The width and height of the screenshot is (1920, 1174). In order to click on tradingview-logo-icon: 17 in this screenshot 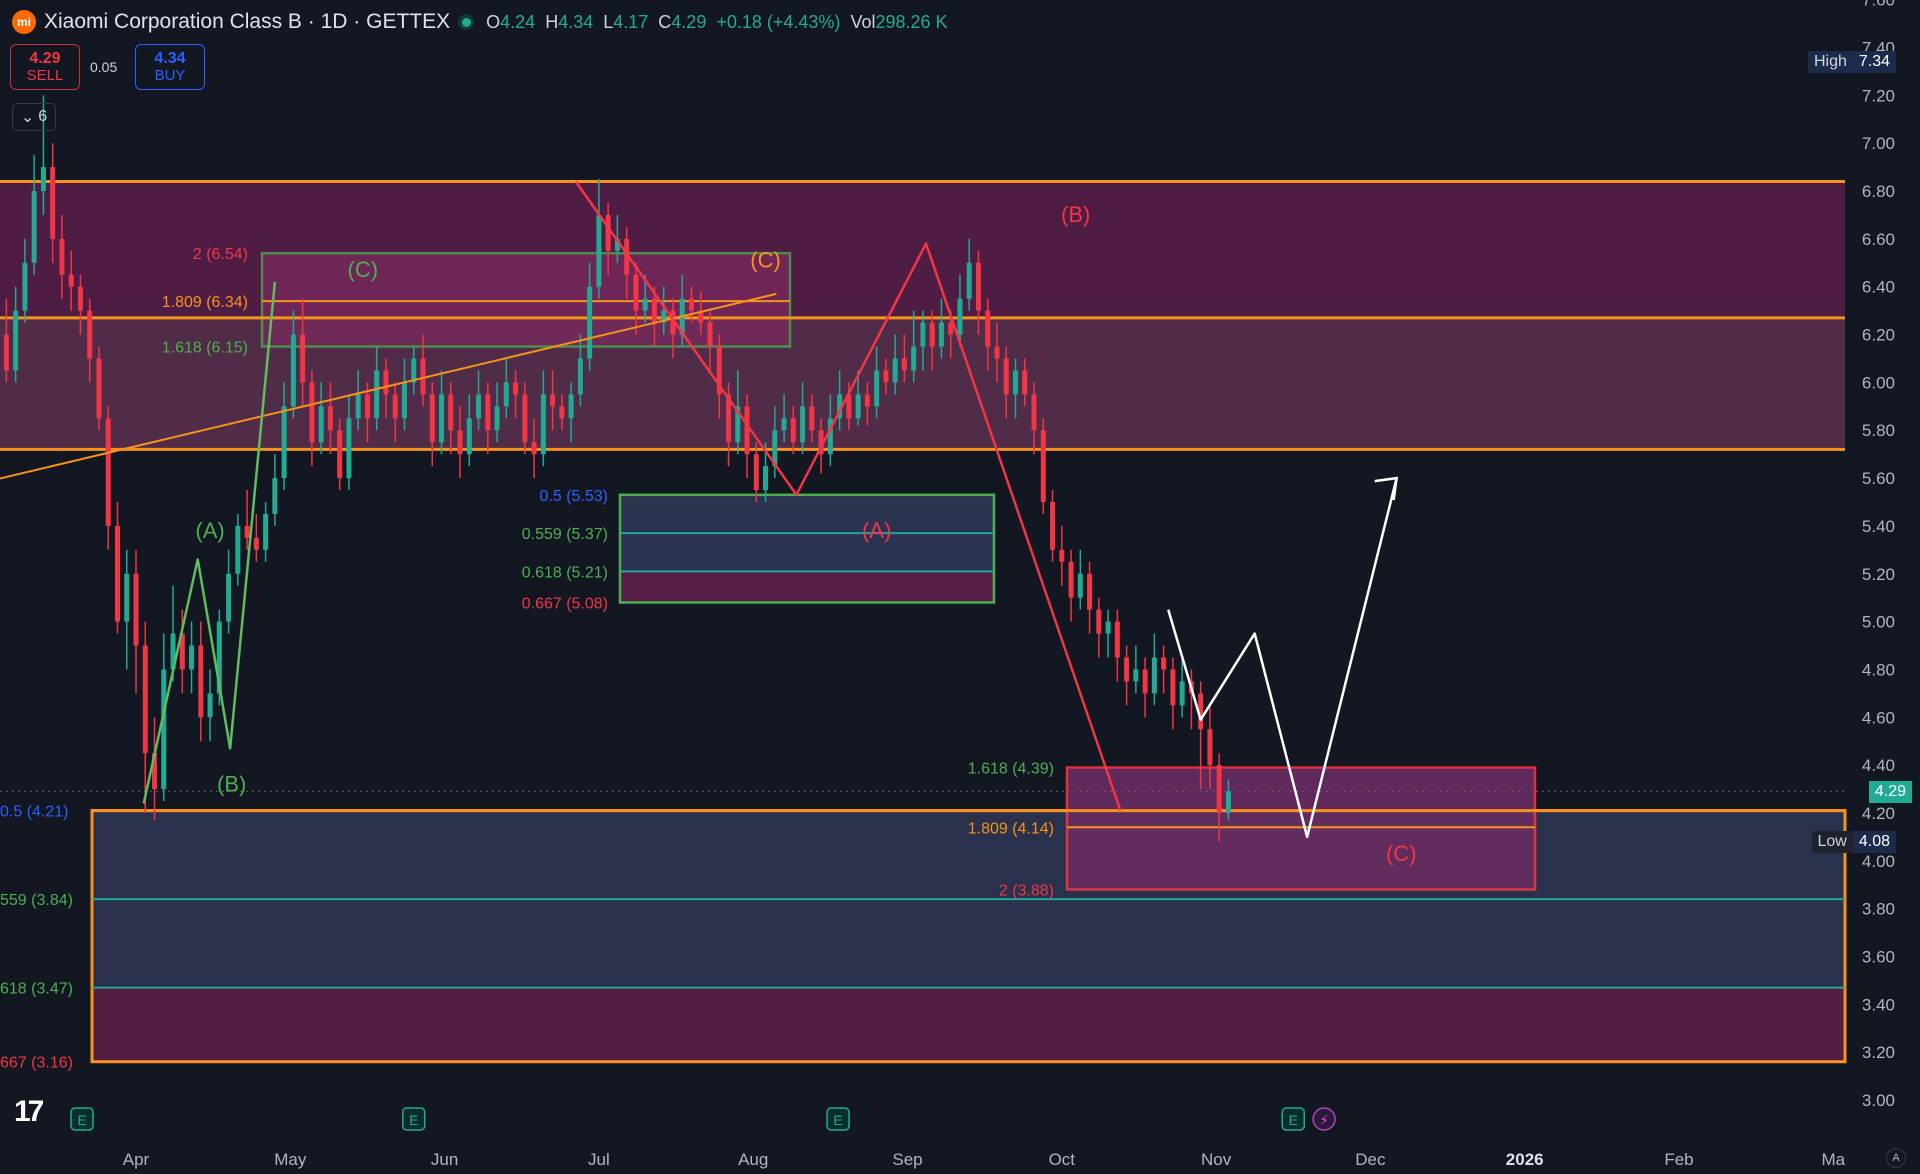, I will do `click(29, 1111)`.